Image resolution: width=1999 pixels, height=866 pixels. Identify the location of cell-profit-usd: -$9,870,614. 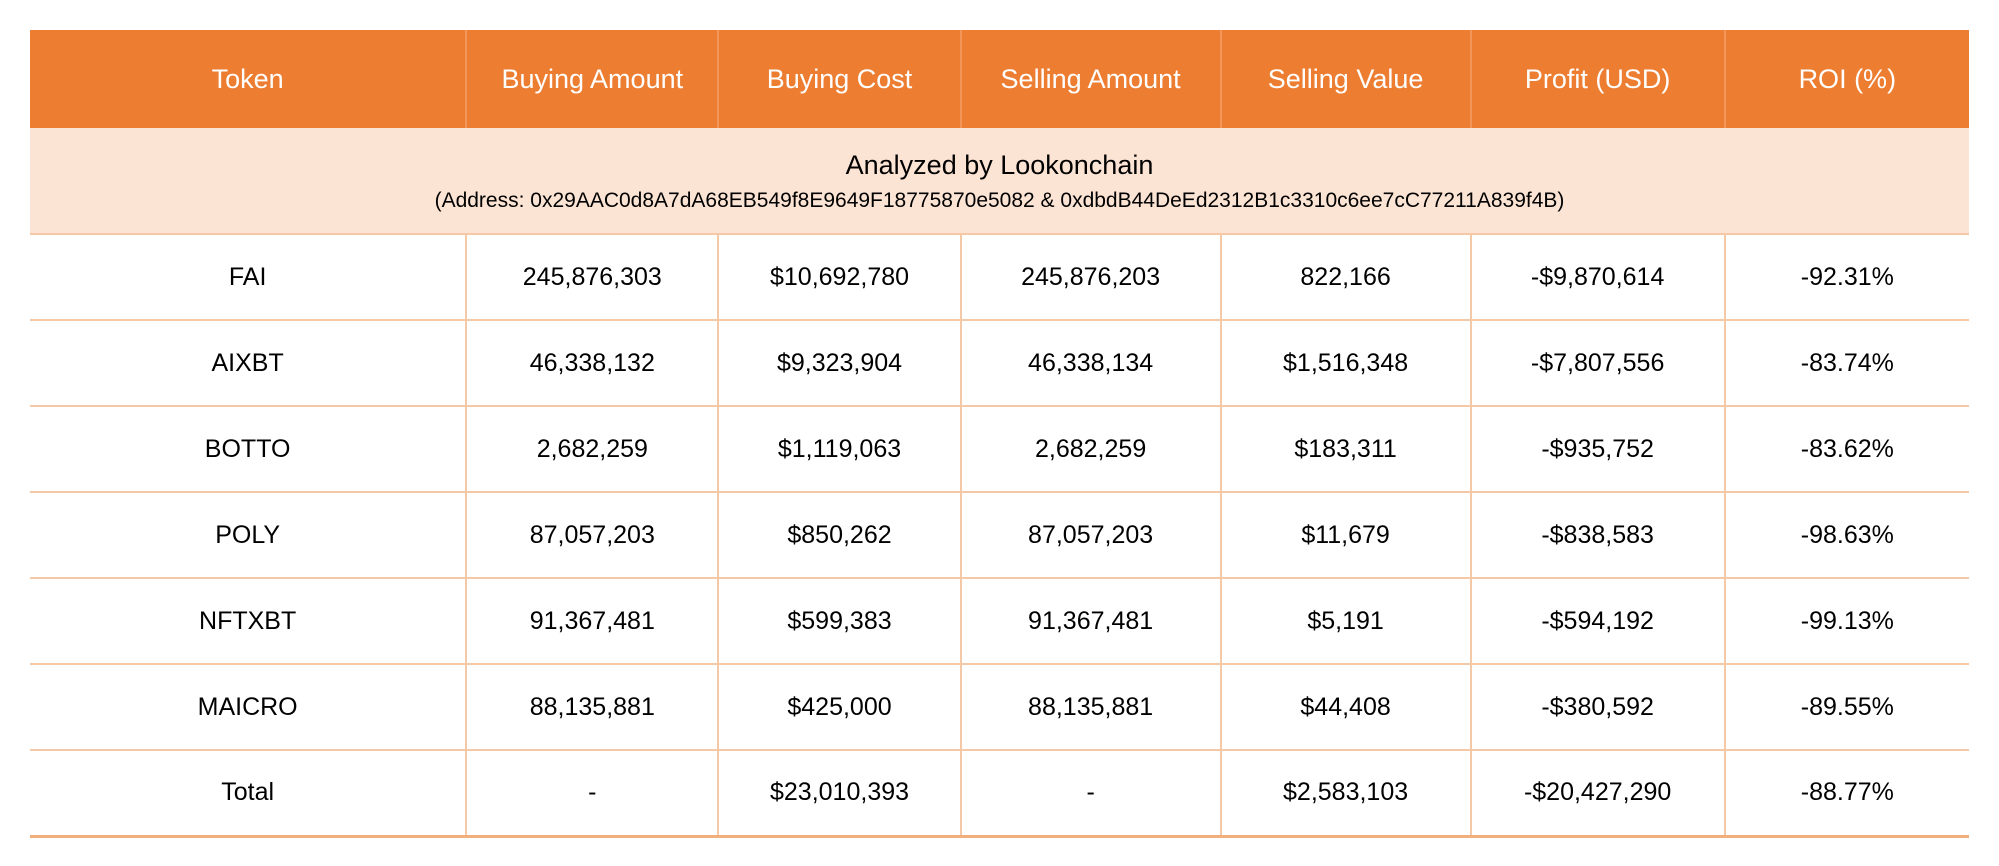
(1598, 277).